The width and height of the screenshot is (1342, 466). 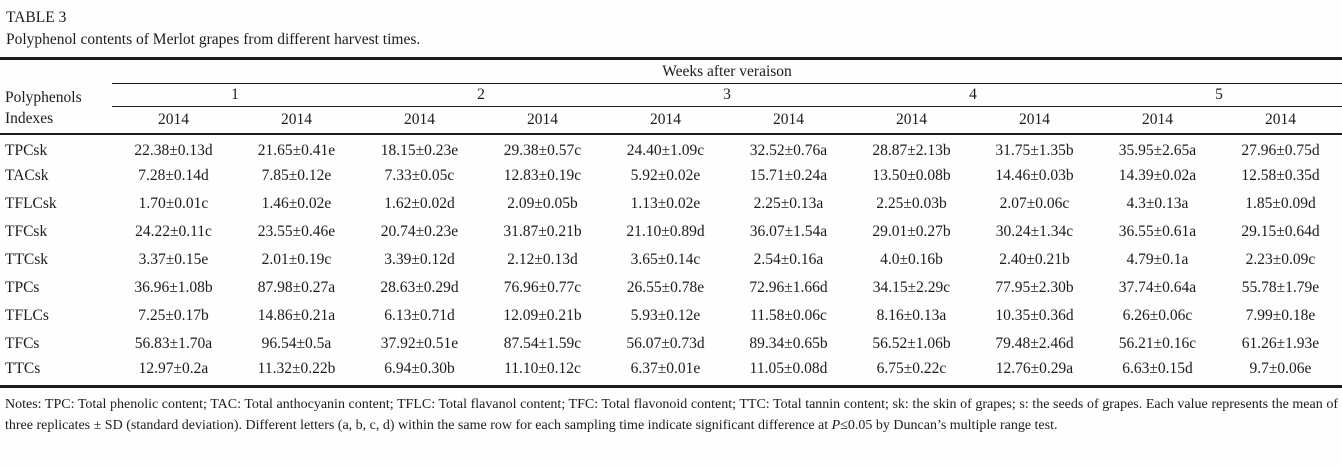 I want to click on value-cell: 2.54±0.16a, so click(x=788, y=259).